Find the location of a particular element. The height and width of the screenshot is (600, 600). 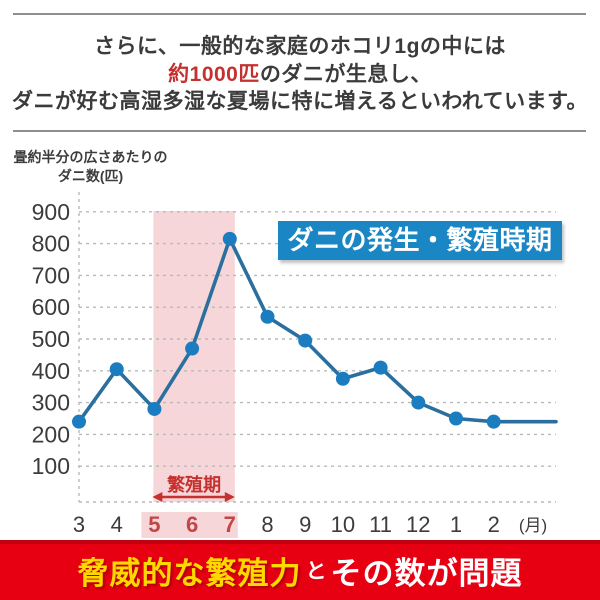

y-axis-title-line2: ダニ数(匹) is located at coordinates (90, 176).